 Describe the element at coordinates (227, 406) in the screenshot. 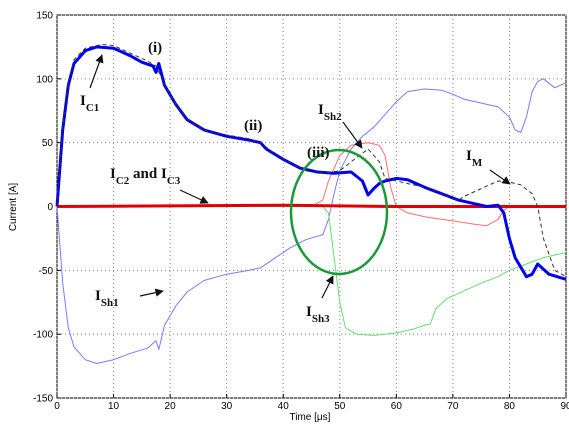

I see `x-tick-label: 30` at that location.